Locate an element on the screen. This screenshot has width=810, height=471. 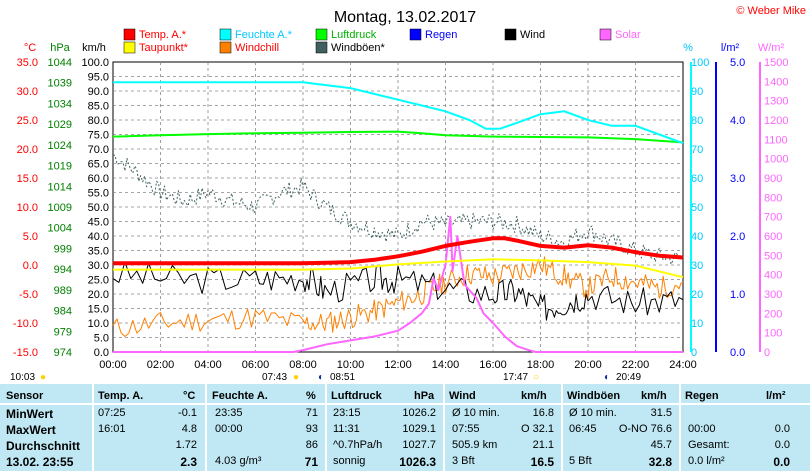
pressure-axis-tick: 994 is located at coordinates (63, 270).